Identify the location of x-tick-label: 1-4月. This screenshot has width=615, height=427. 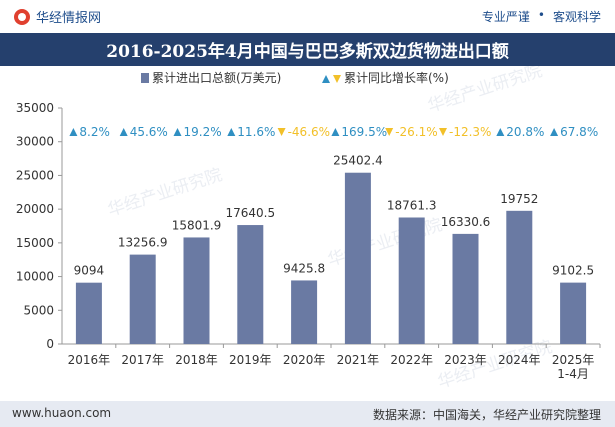
(573, 374).